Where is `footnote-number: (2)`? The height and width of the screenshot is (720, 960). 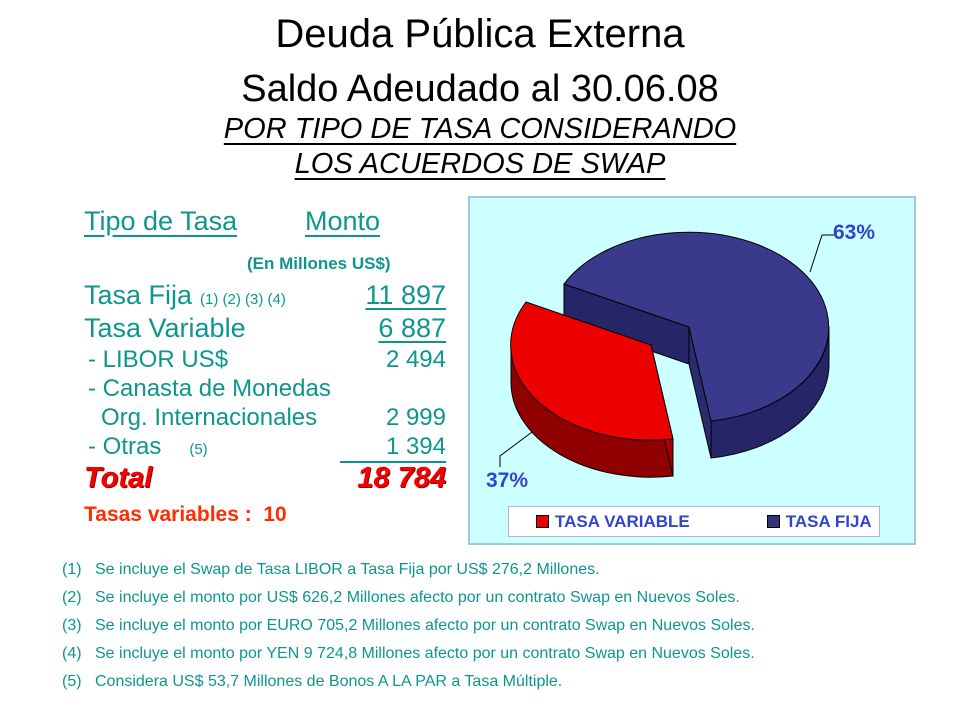
footnote-number: (2) is located at coordinates (72, 597).